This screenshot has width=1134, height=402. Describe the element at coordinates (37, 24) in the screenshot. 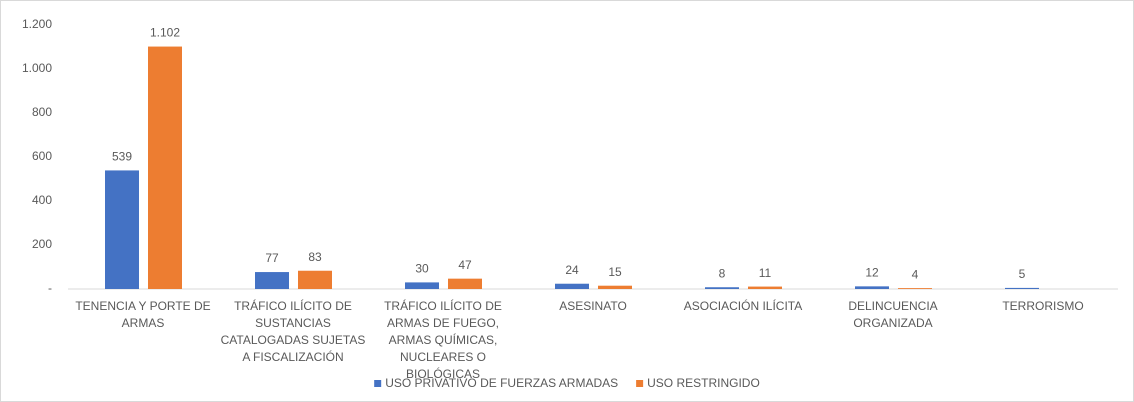

I see `y-tick-label: 1.200` at that location.